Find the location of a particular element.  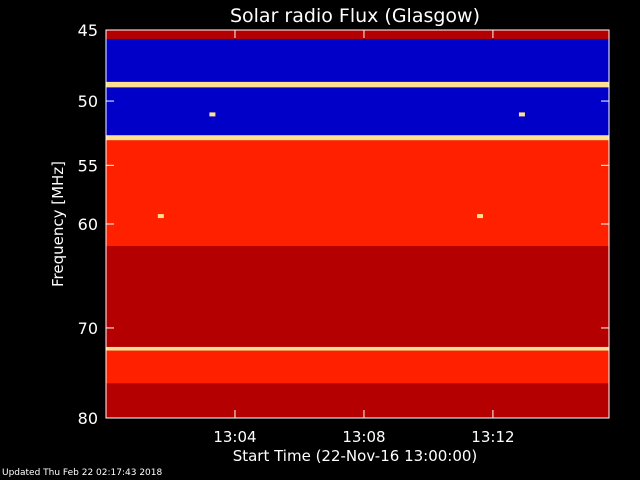

x-tick-label: 13:12 is located at coordinates (492, 437).